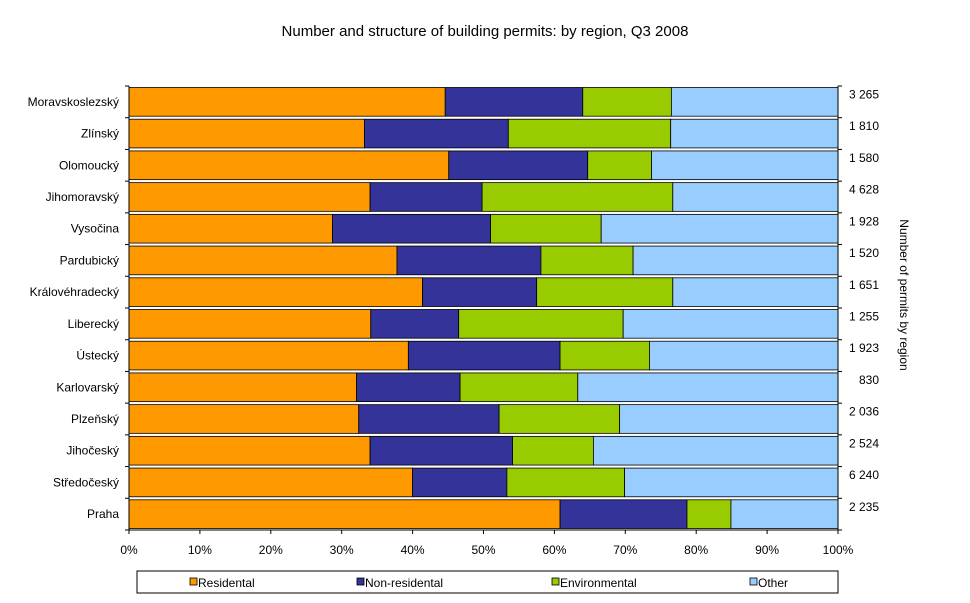 This screenshot has width=970, height=603. Describe the element at coordinates (93, 324) in the screenshot. I see `category-label: Liberecký` at that location.